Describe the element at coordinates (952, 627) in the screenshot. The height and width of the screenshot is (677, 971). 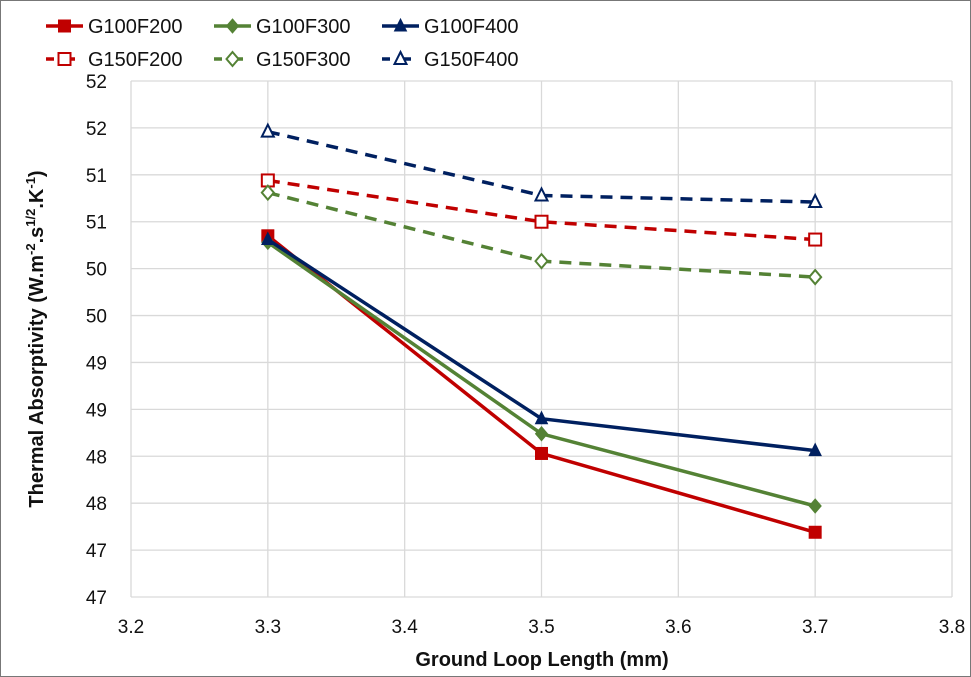
I see `x-tick-label: 3.8` at that location.